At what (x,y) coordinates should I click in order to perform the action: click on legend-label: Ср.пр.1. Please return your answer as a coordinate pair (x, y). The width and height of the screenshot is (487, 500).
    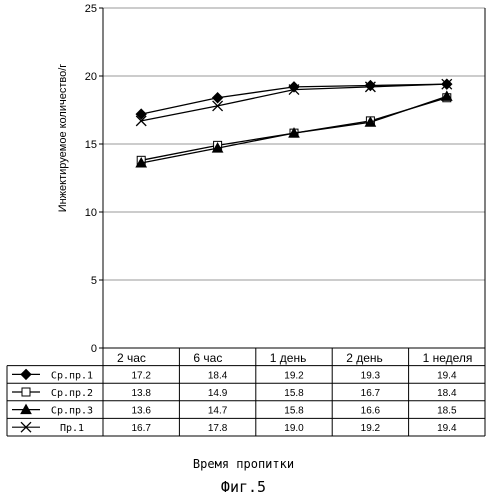
    Looking at the image, I should click on (72, 375).